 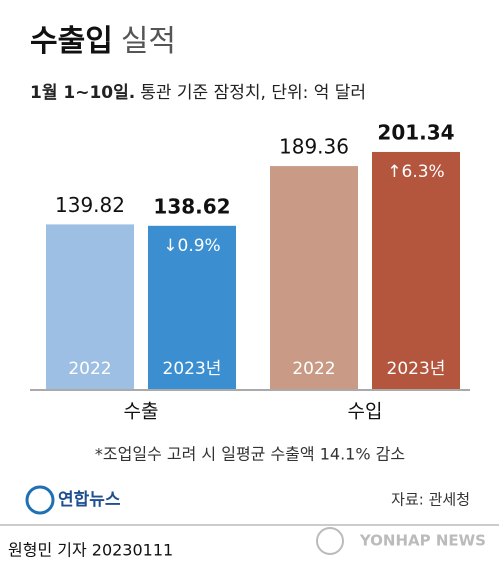 What do you see at coordinates (191, 246) in the screenshot?
I see `change-label: ↓0.9%` at bounding box center [191, 246].